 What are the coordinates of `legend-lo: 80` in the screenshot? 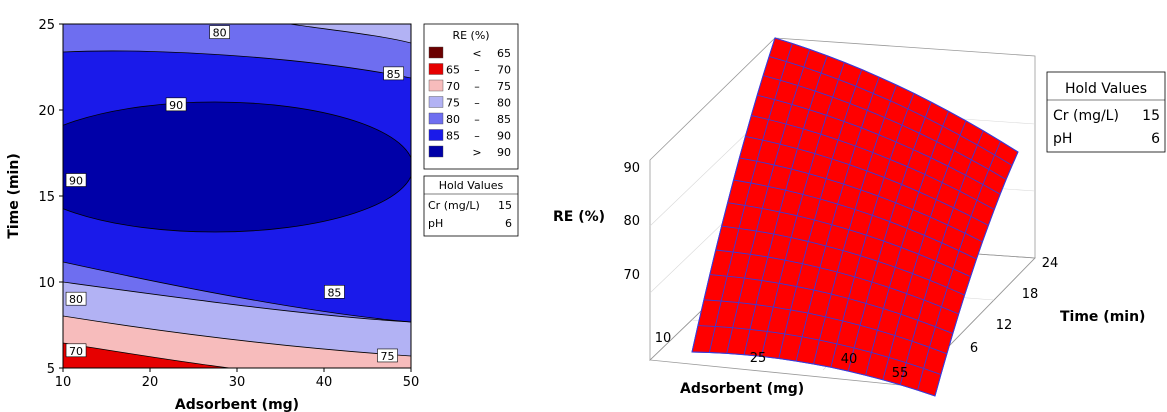 It's located at (453, 119).